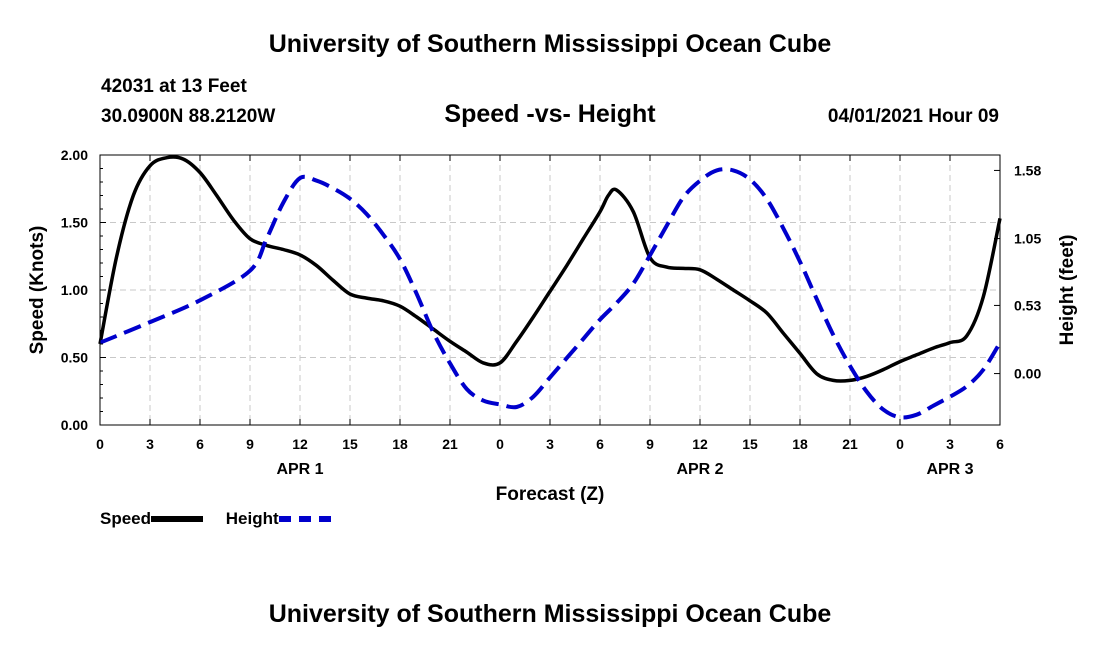  Describe the element at coordinates (913, 116) in the screenshot. I see `forecast-date-hour: 04/01/2021 Hour 09` at that location.